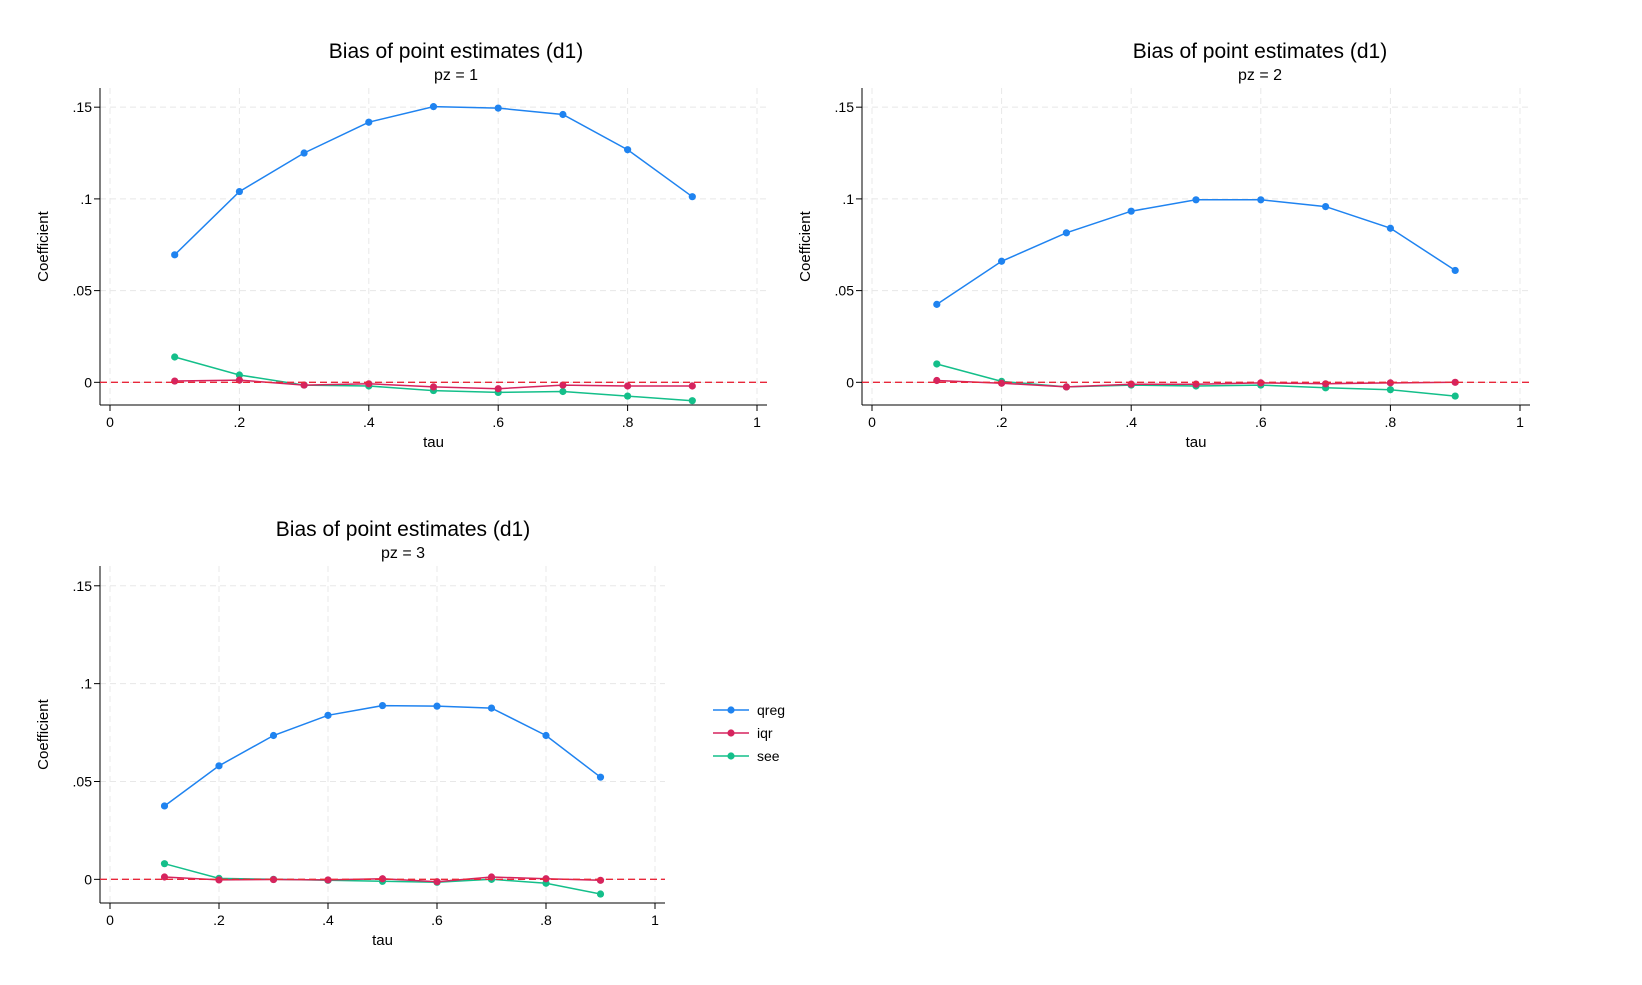  I want to click on legend-label: qreg, so click(771, 710).